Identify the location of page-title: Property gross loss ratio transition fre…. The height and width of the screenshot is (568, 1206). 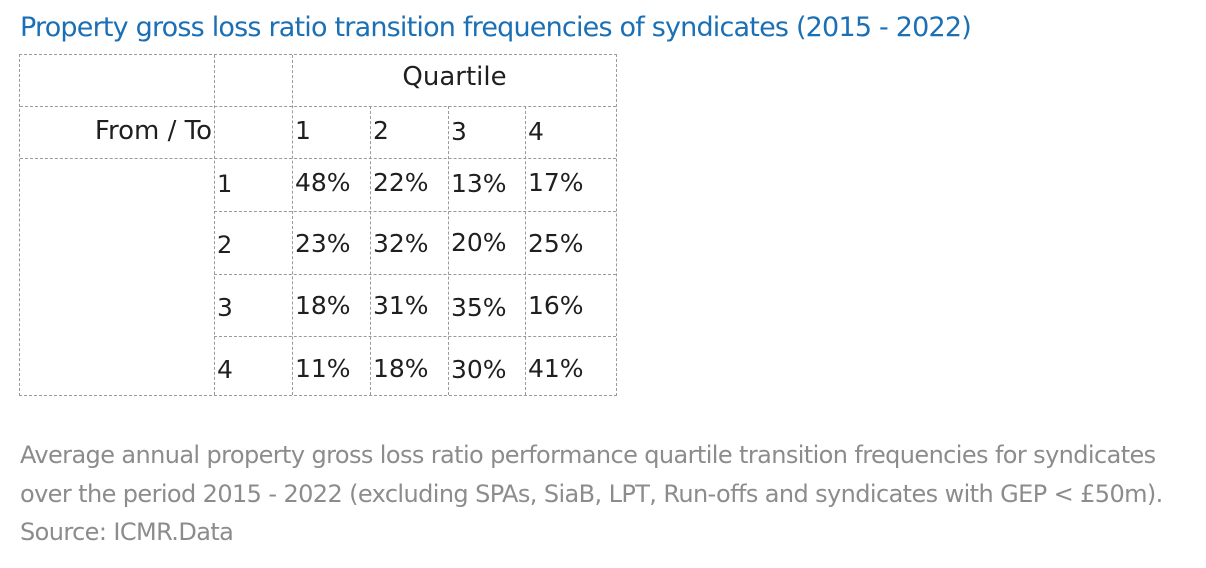
(496, 27).